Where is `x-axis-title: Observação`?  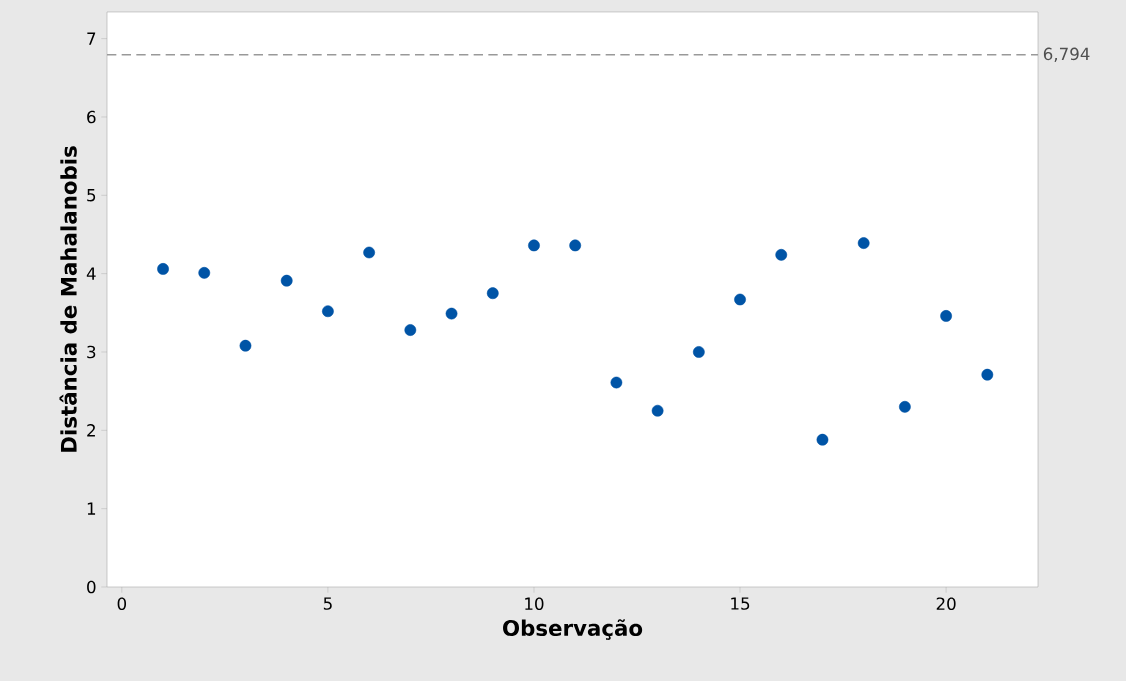
x-axis-title: Observação is located at coordinates (573, 629).